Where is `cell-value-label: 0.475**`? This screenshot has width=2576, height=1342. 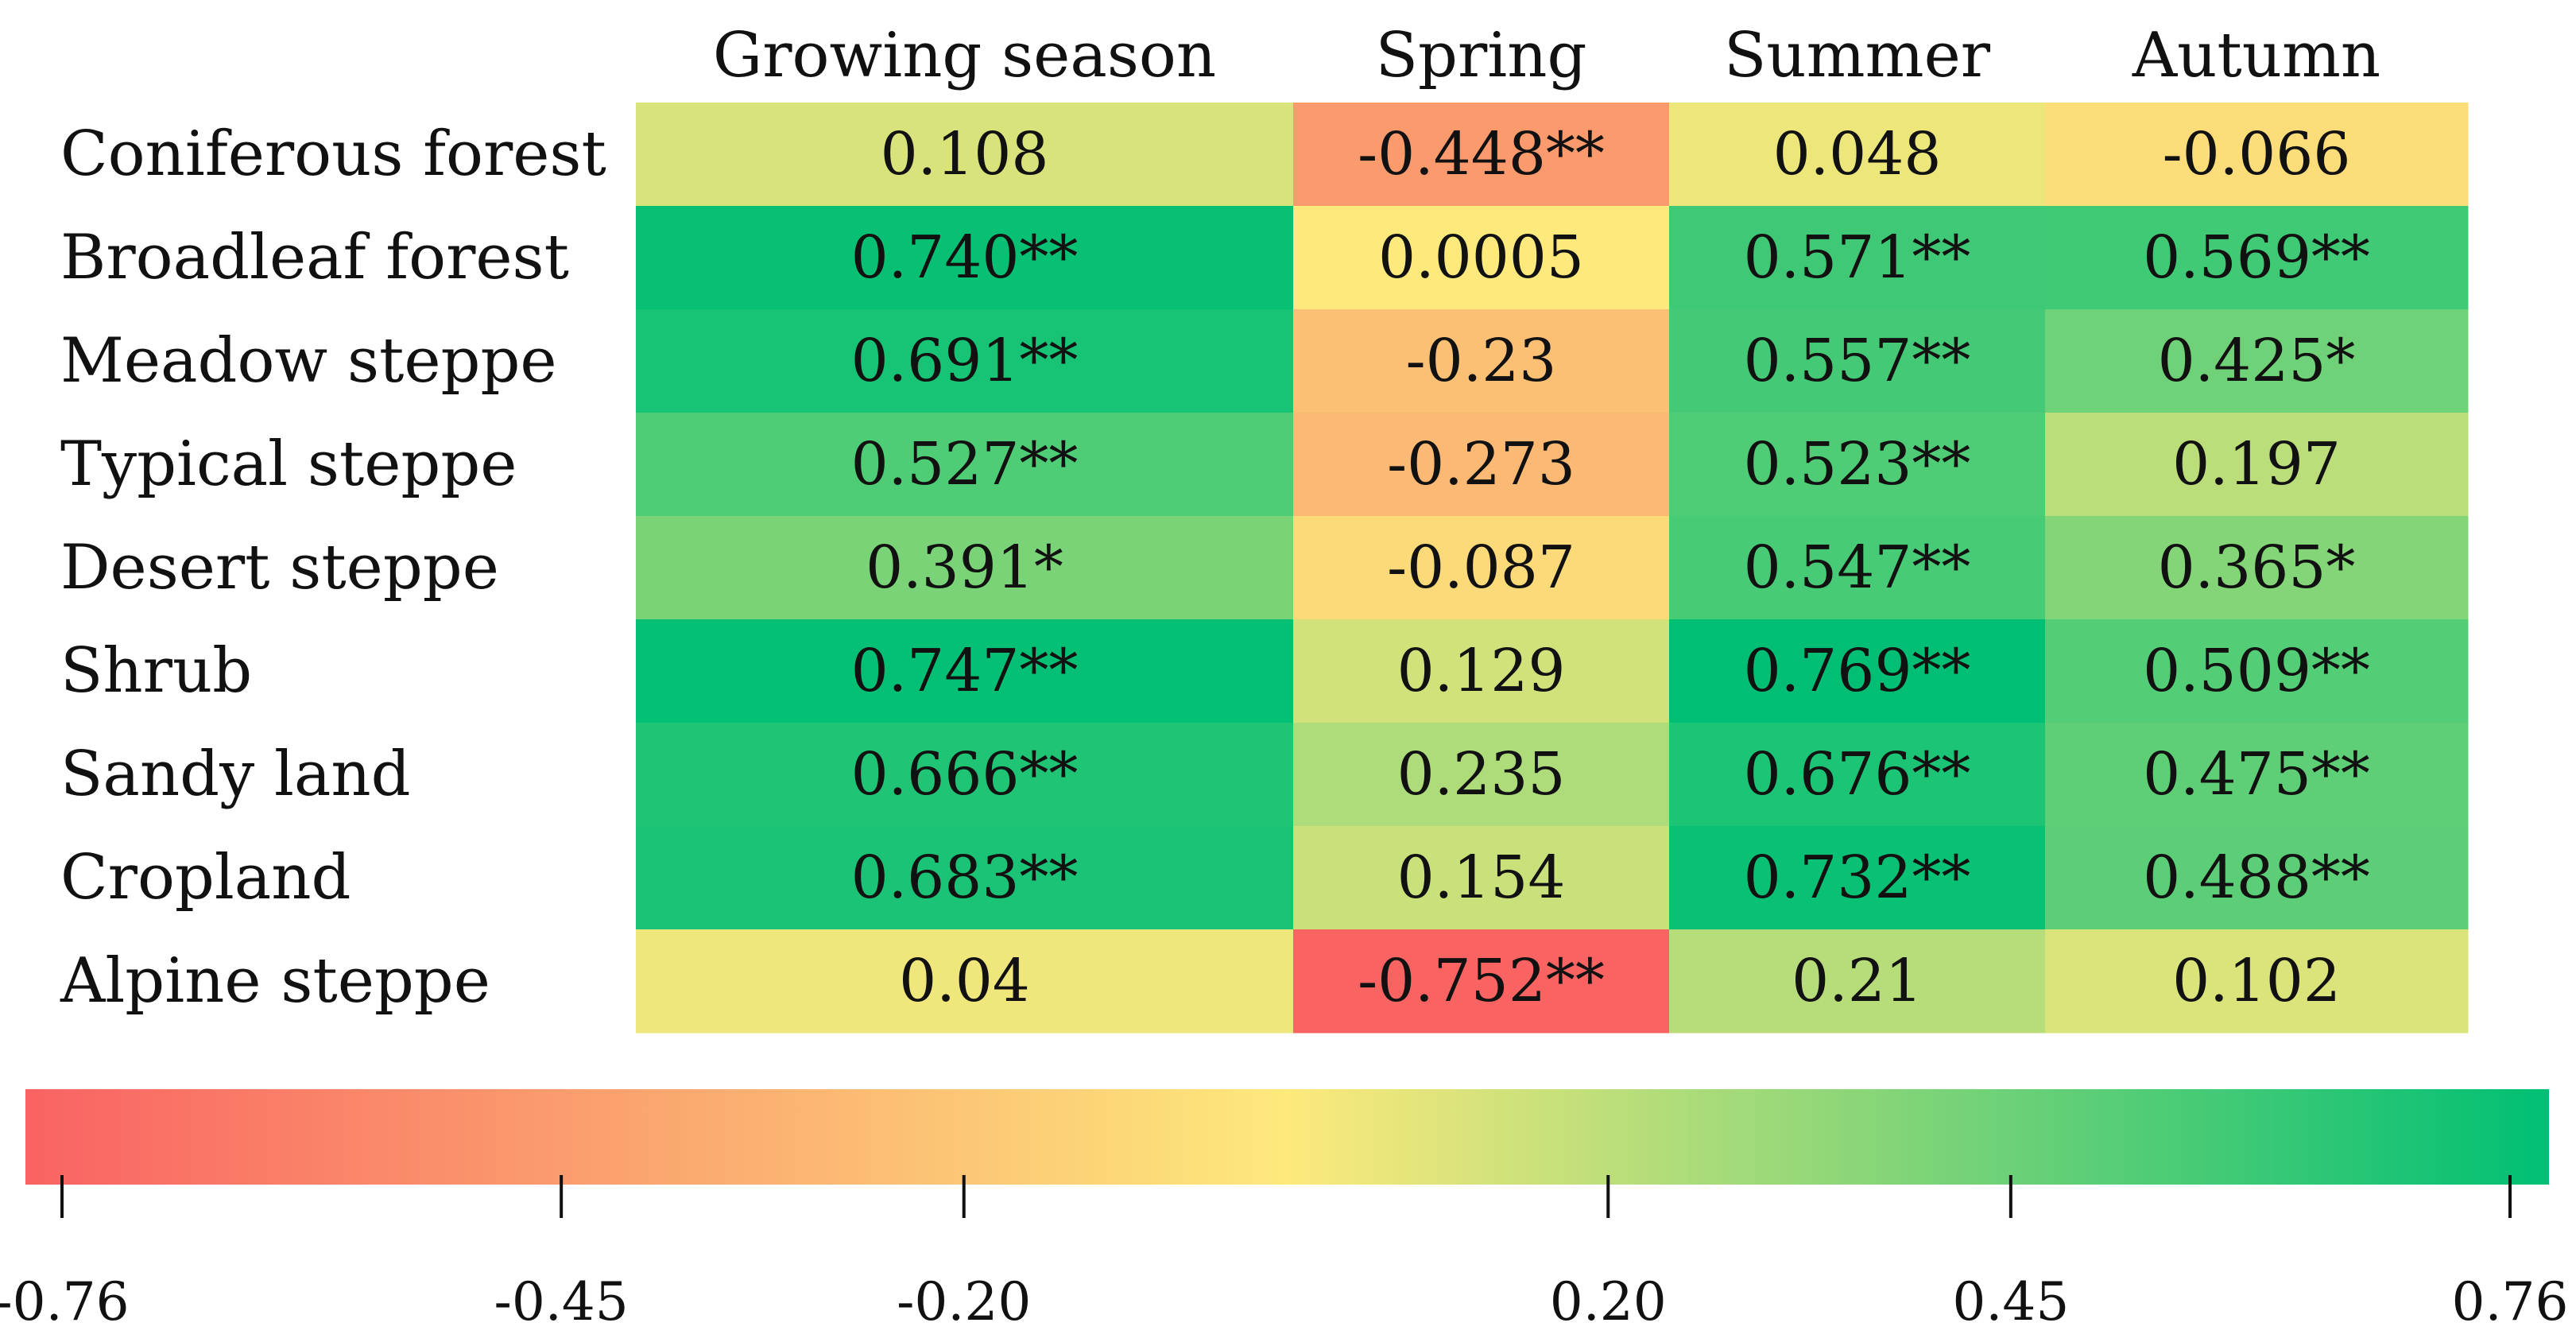
cell-value-label: 0.475** is located at coordinates (2256, 774).